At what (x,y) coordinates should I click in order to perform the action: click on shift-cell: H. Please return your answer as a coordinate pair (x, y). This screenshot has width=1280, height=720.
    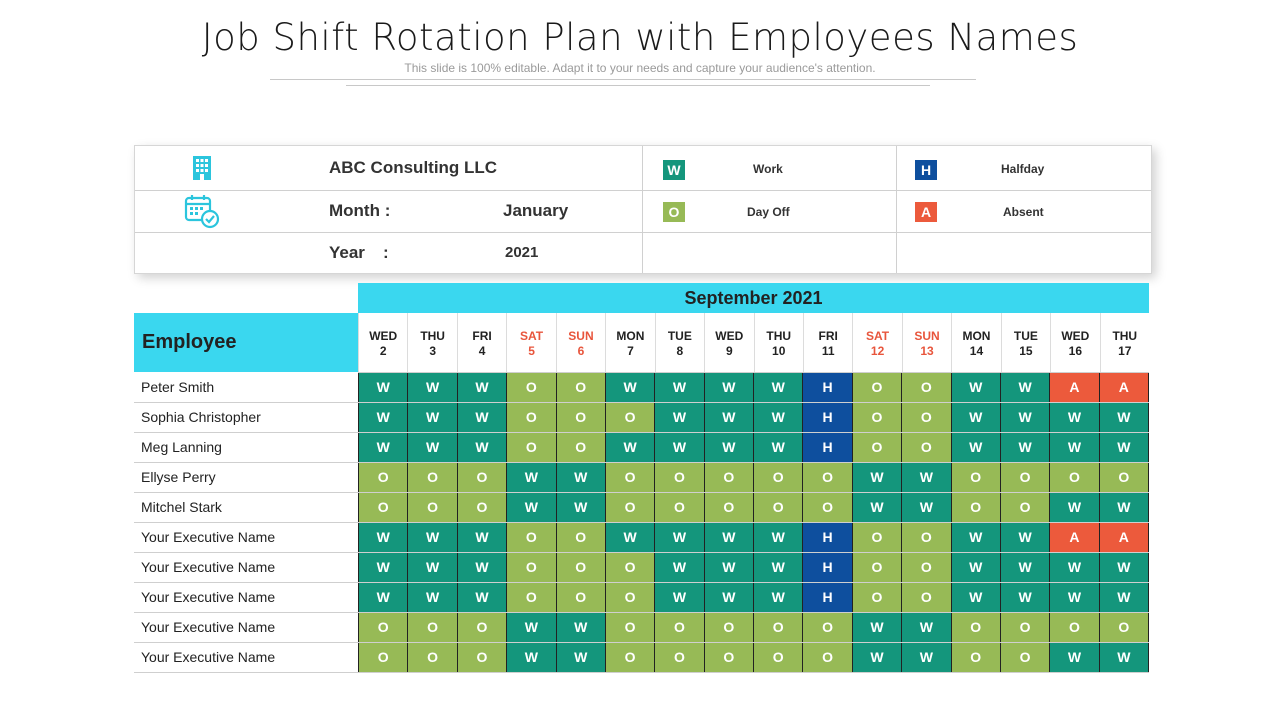
    Looking at the image, I should click on (827, 387).